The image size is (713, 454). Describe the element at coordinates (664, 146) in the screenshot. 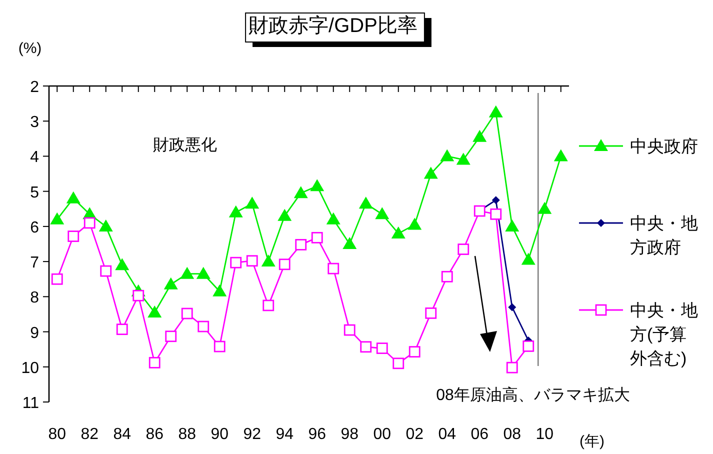

I see `legend-label: 中央政府` at that location.